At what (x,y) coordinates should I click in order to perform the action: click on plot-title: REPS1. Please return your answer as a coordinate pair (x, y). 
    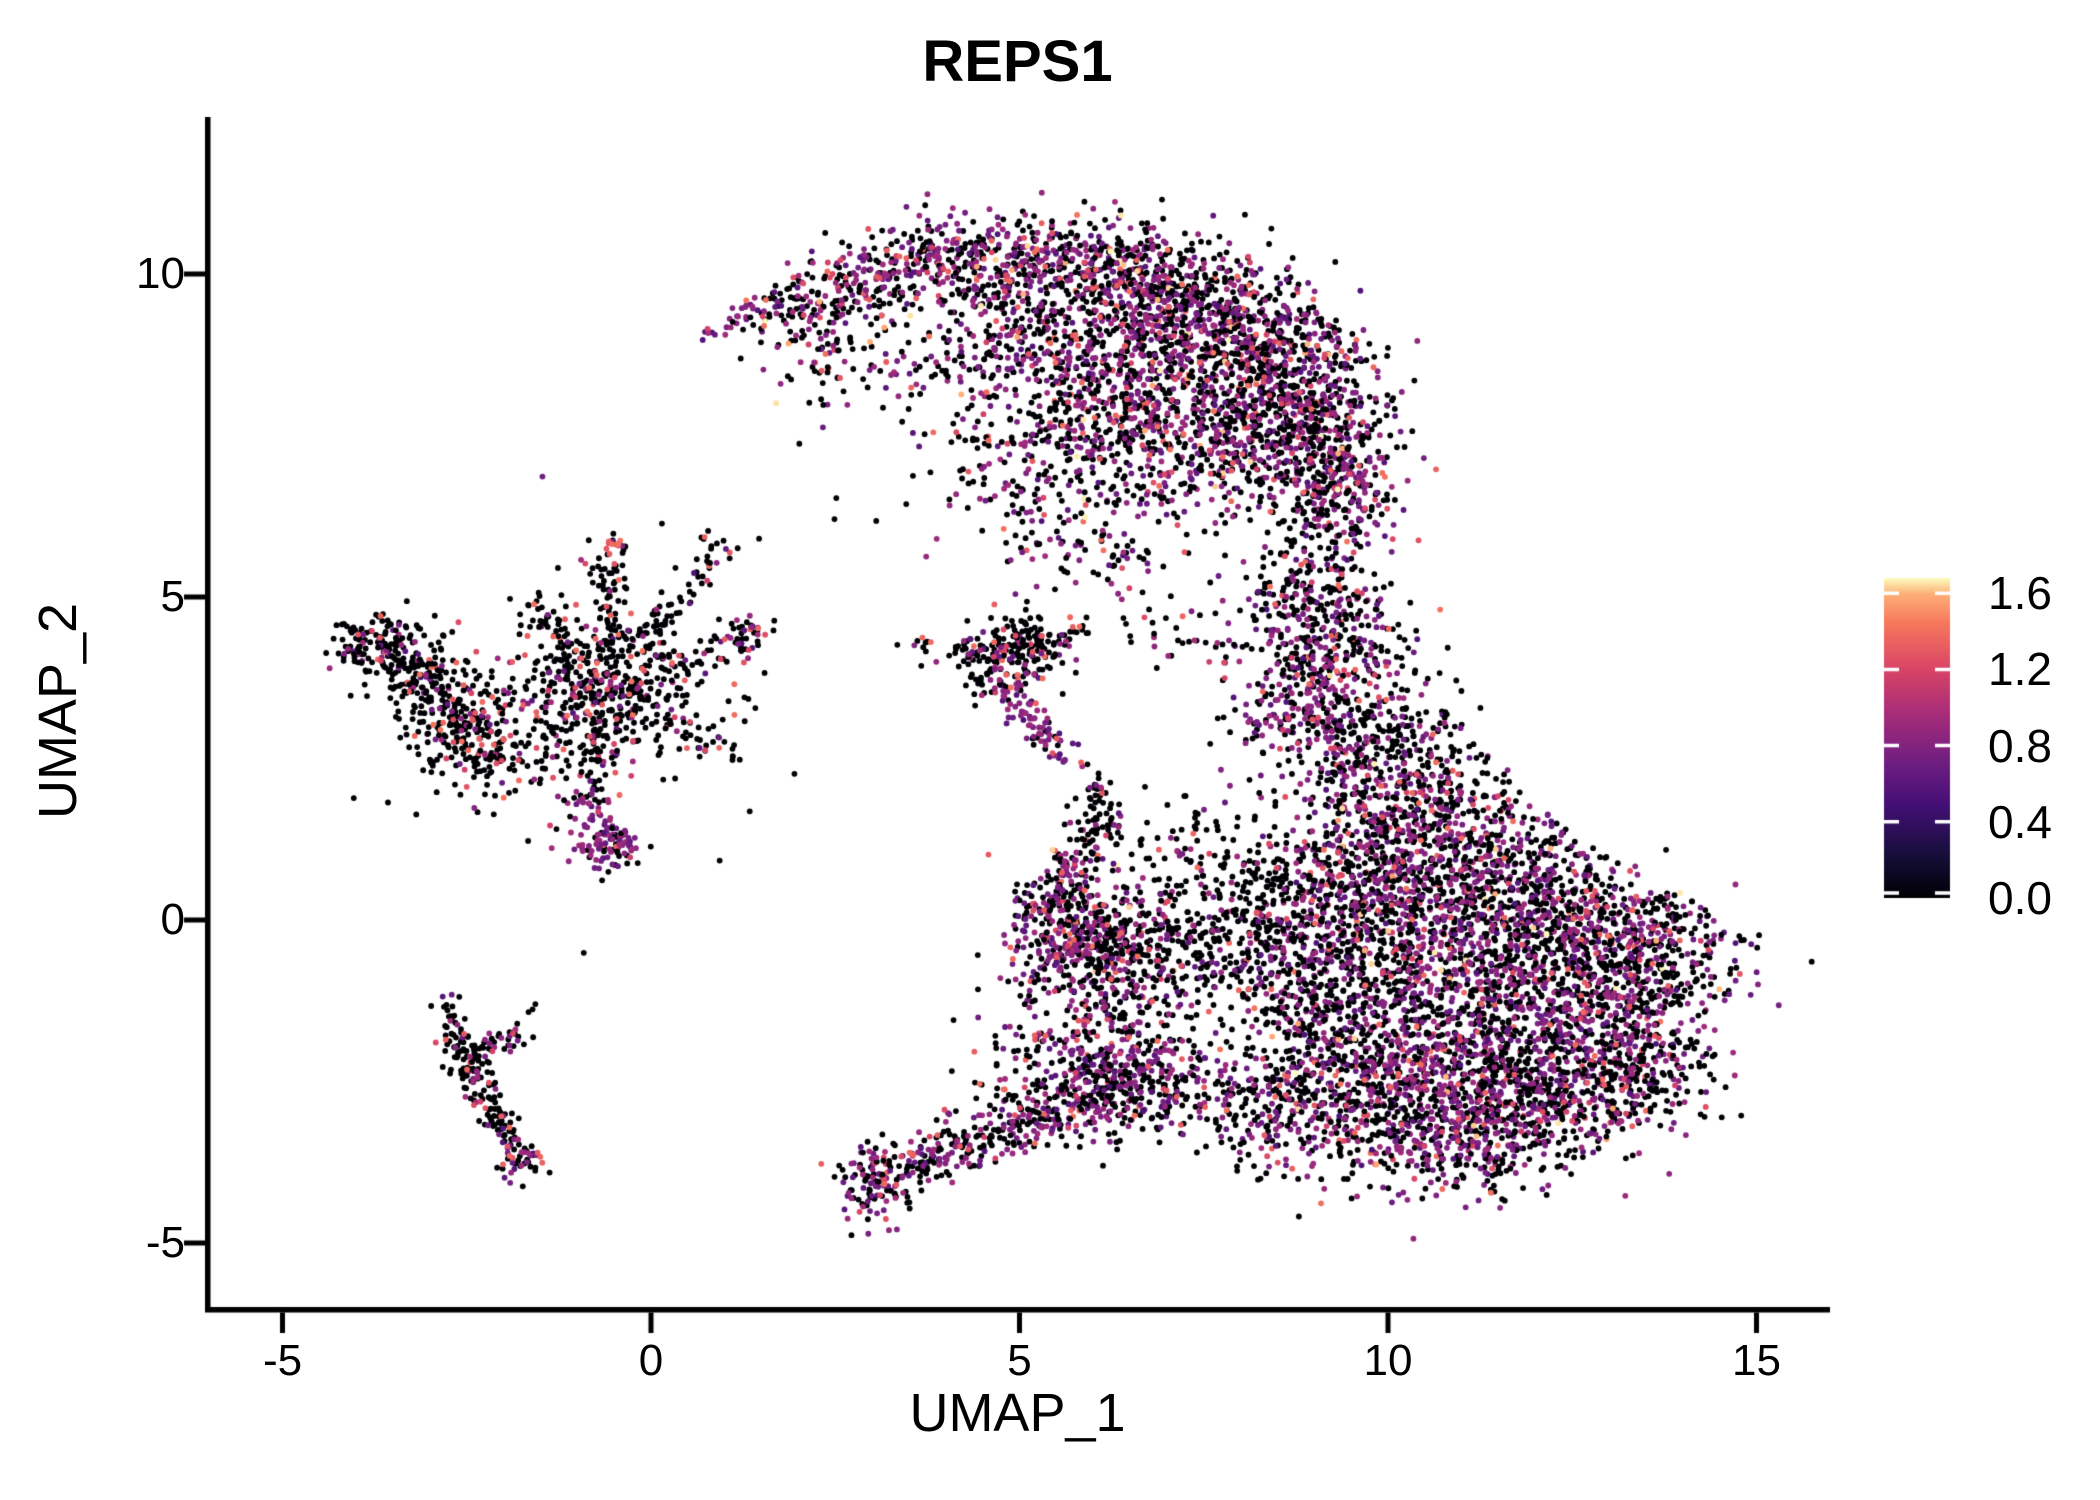
    Looking at the image, I should click on (1017, 61).